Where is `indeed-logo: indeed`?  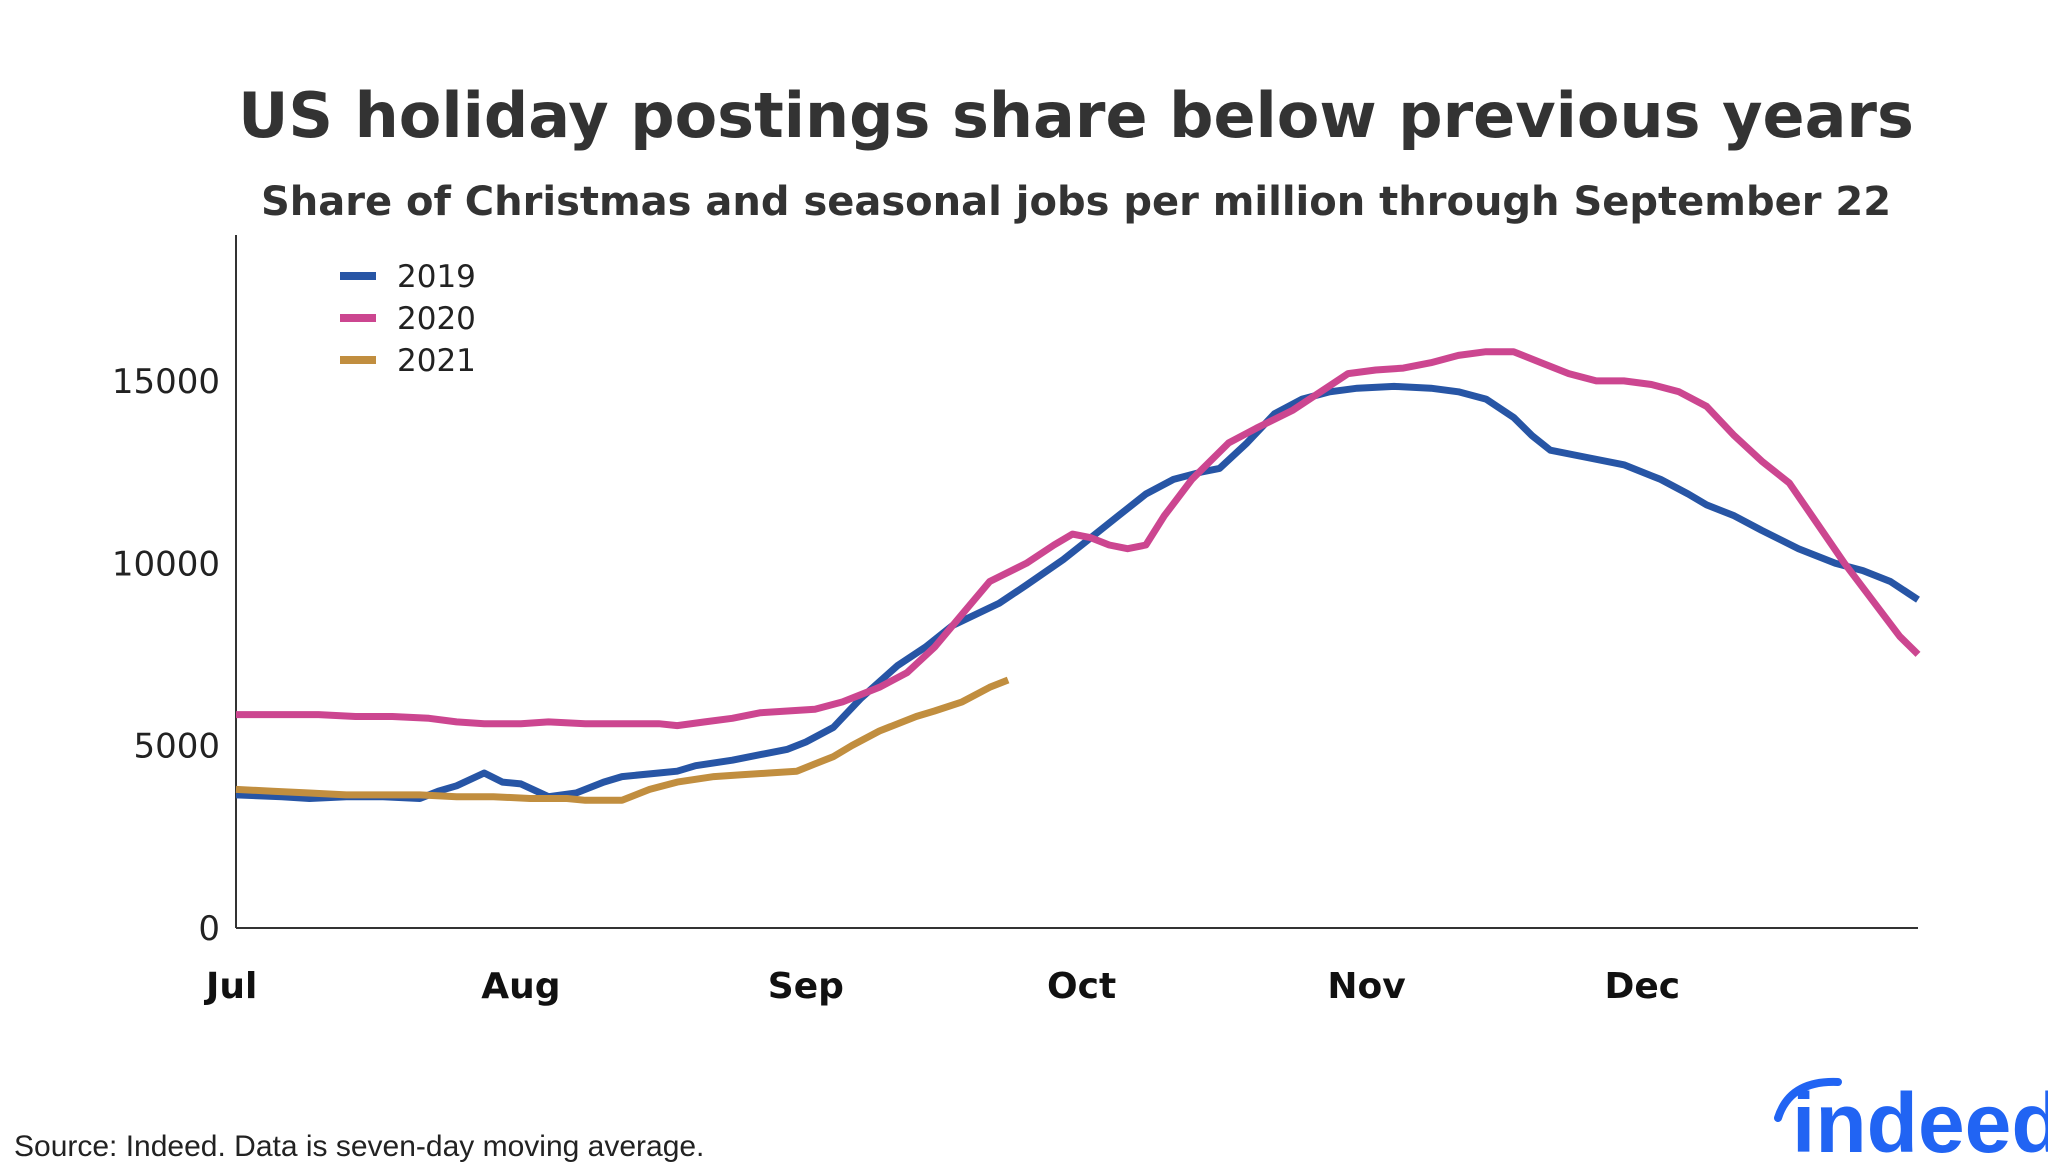
indeed-logo: indeed is located at coordinates (1911, 1120).